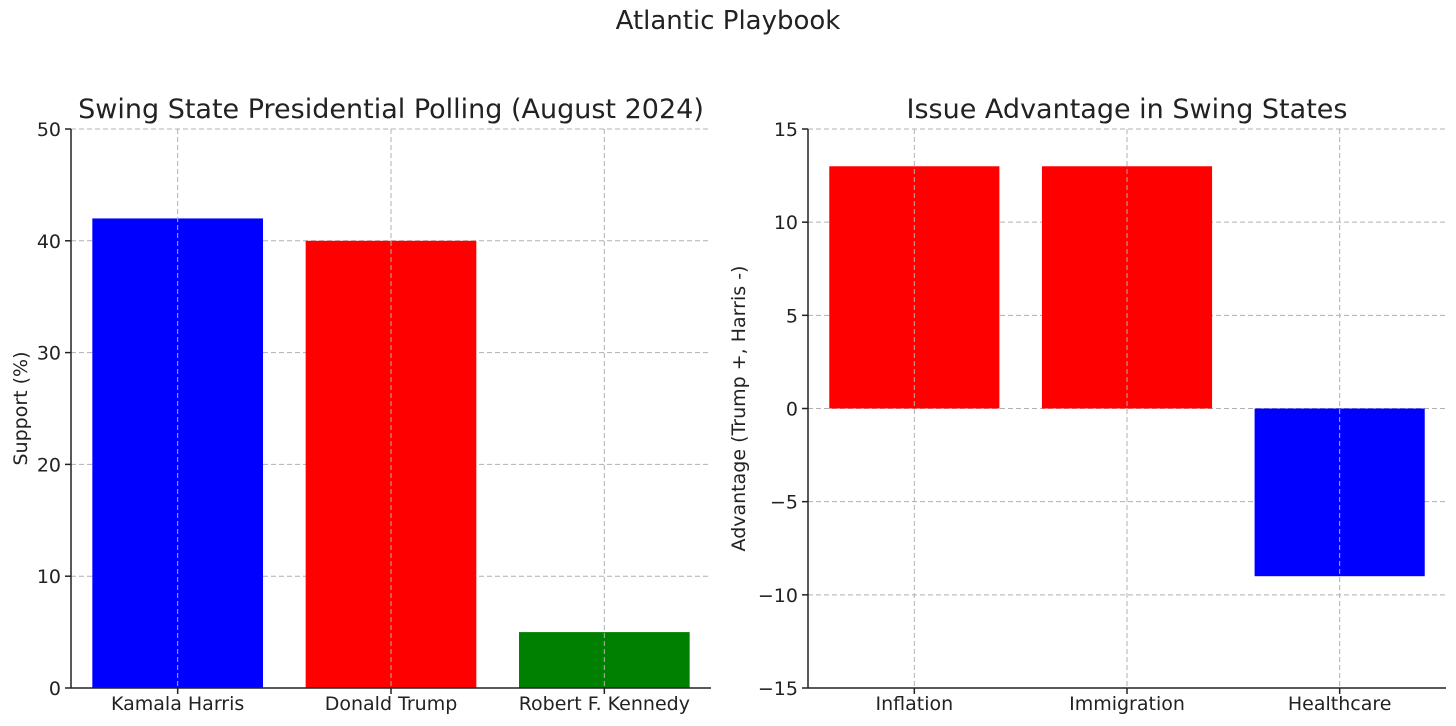 The image size is (1456, 726). What do you see at coordinates (49, 465) in the screenshot?
I see `polling-ytick-label-2: 20` at bounding box center [49, 465].